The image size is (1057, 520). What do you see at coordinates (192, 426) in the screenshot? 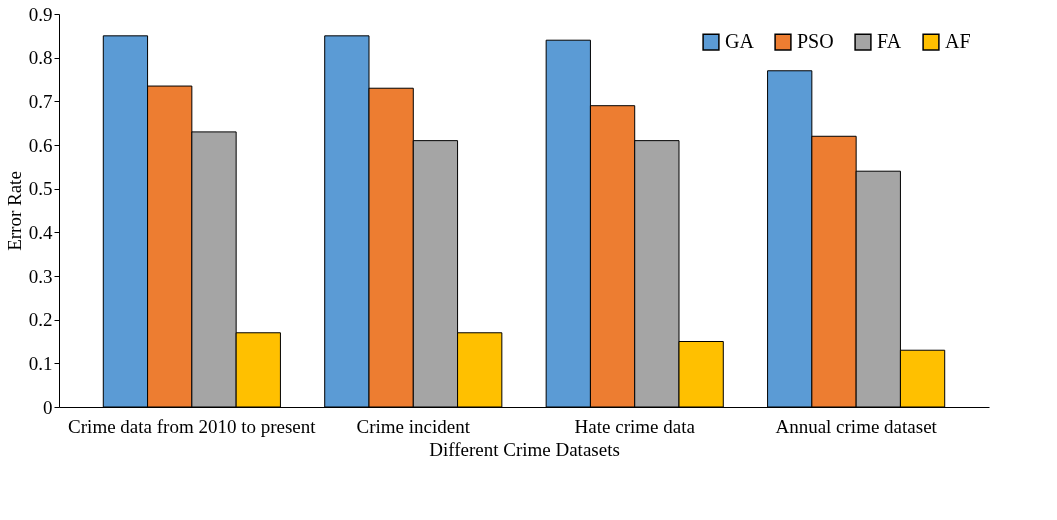
I see `x-tick-label: Crime data from 2010 to present` at bounding box center [192, 426].